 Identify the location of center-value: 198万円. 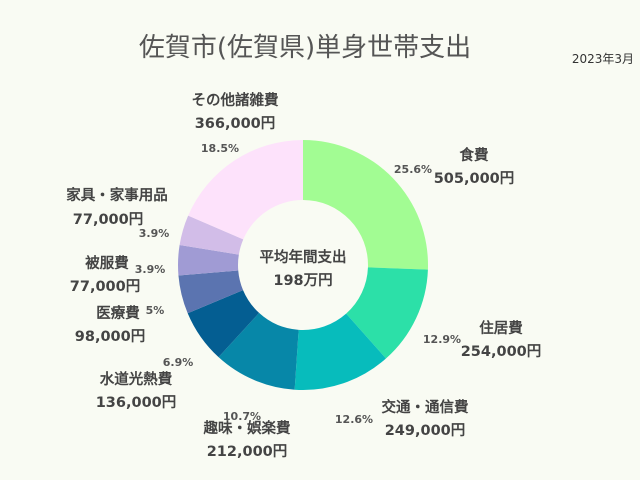
(302, 280).